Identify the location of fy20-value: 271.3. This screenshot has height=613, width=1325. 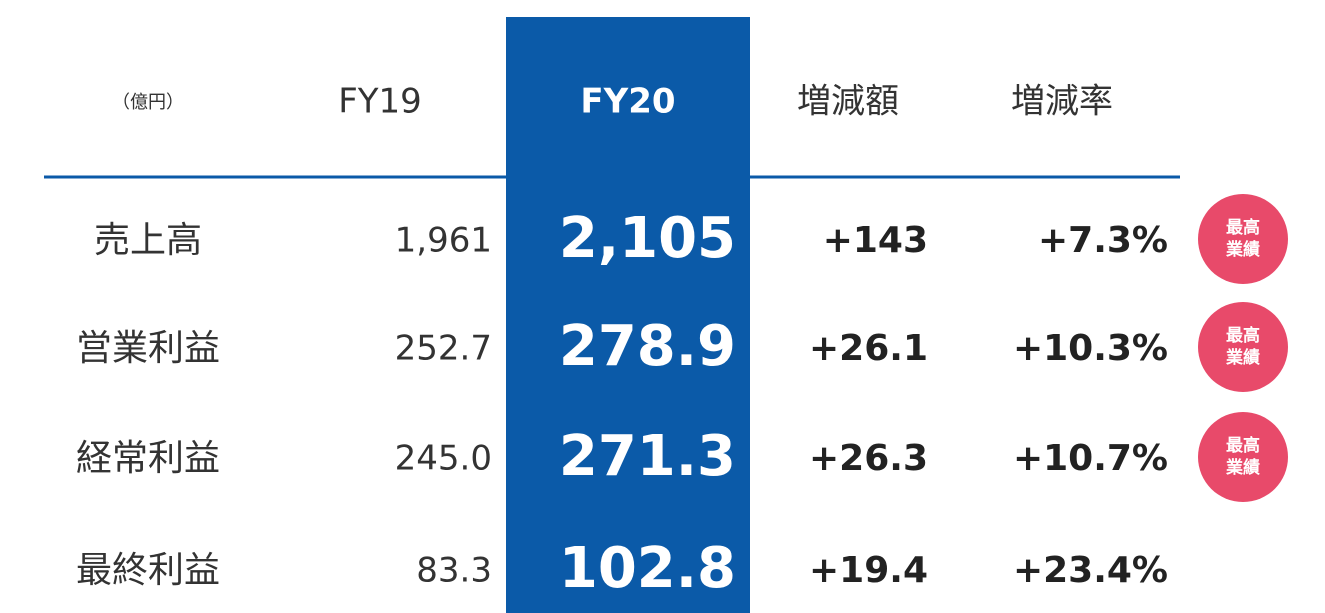
(647, 456).